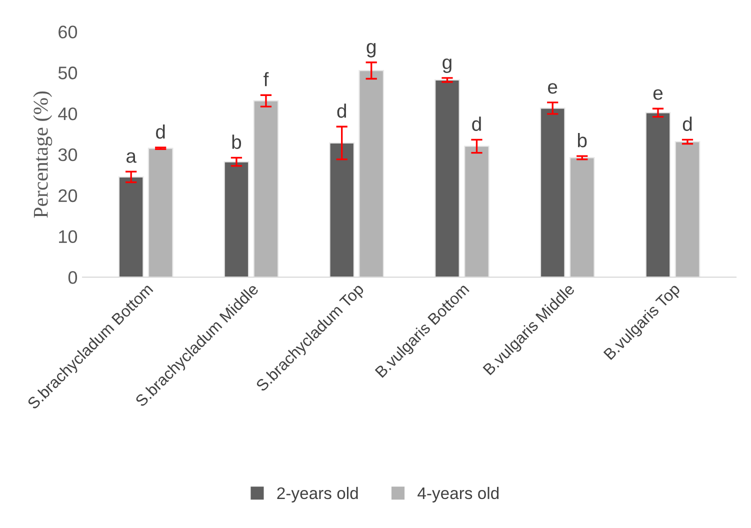  Describe the element at coordinates (68, 155) in the screenshot. I see `y-tick-label: 30` at that location.